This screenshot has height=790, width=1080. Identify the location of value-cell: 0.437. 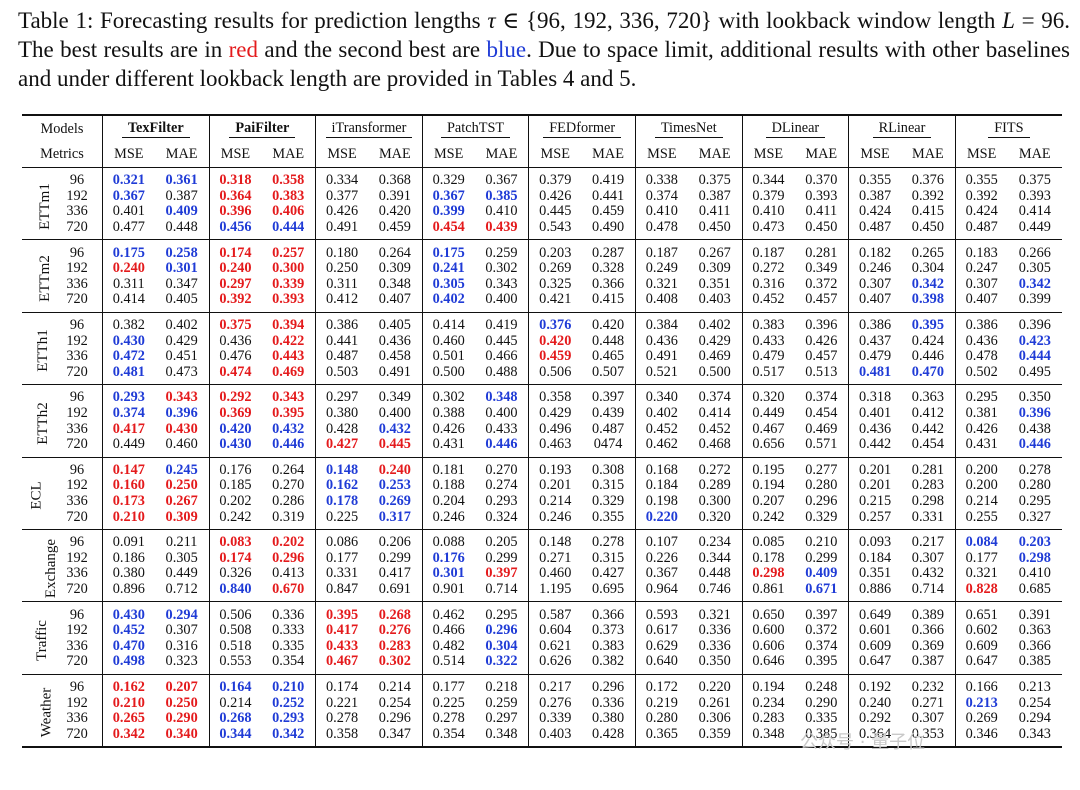
(874, 341).